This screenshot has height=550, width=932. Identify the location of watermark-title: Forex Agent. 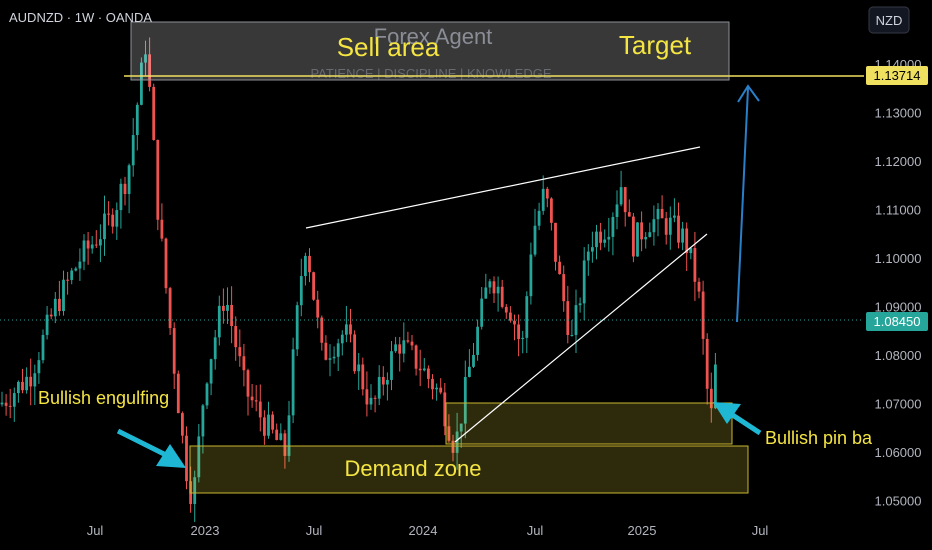
(433, 36).